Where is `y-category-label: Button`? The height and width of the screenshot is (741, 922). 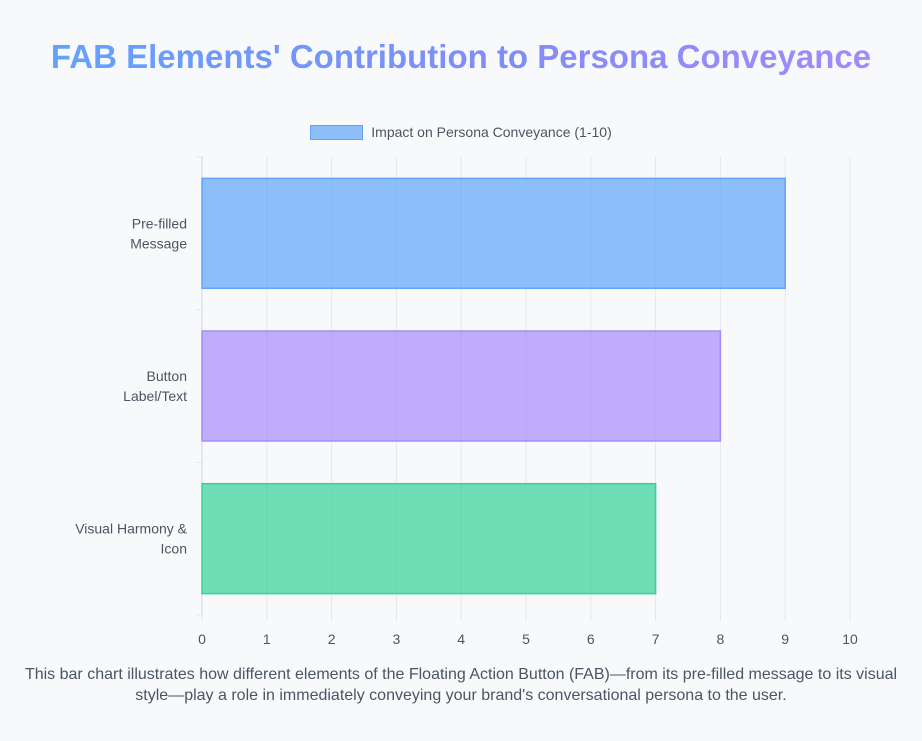
y-category-label: Button is located at coordinates (167, 376).